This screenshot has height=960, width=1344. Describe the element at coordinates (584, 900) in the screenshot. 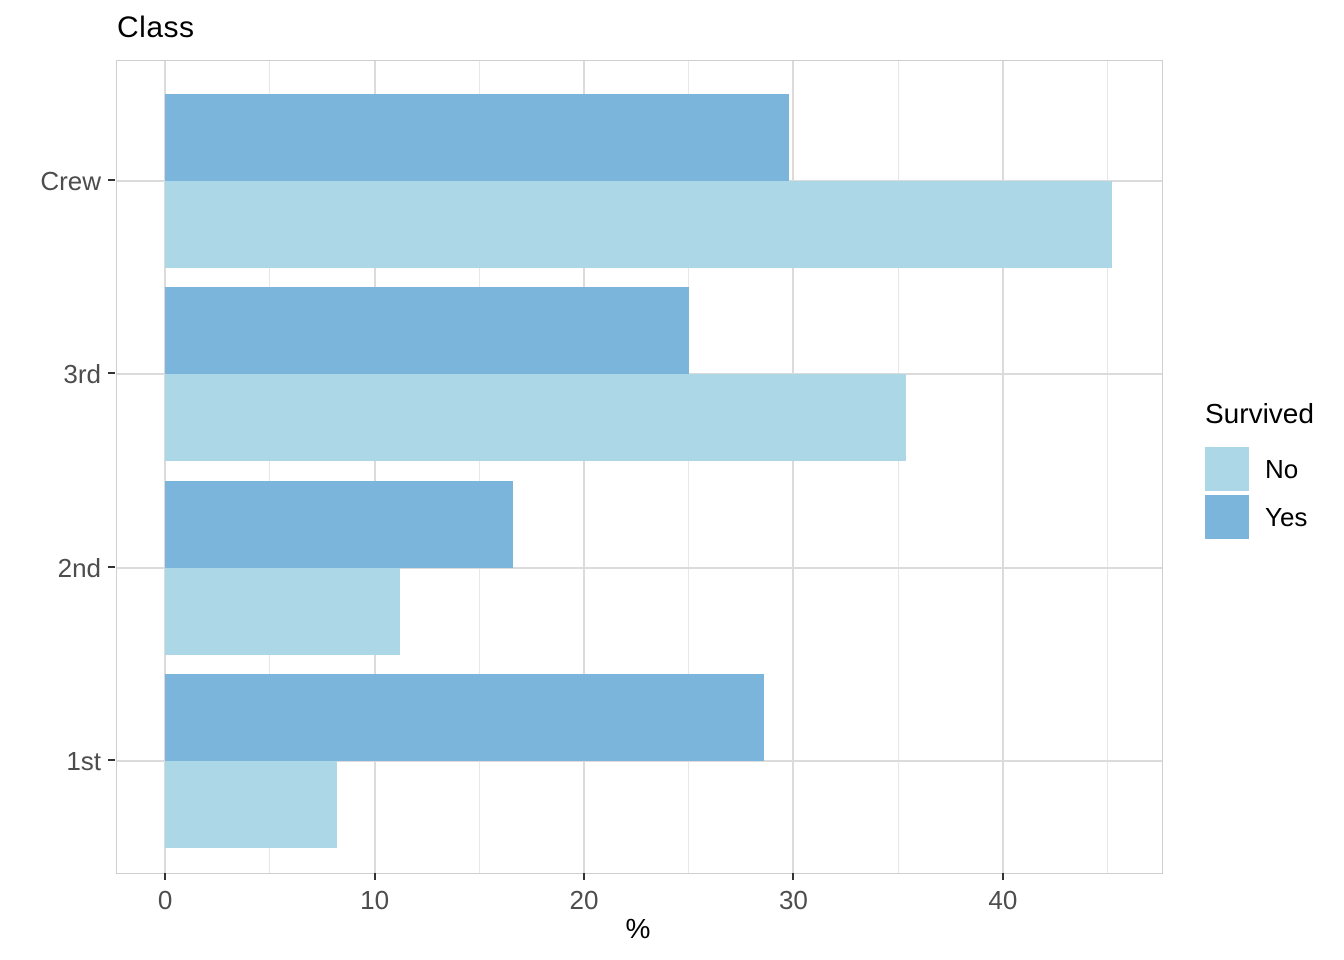

I see `x-tick-label-20: 20` at that location.